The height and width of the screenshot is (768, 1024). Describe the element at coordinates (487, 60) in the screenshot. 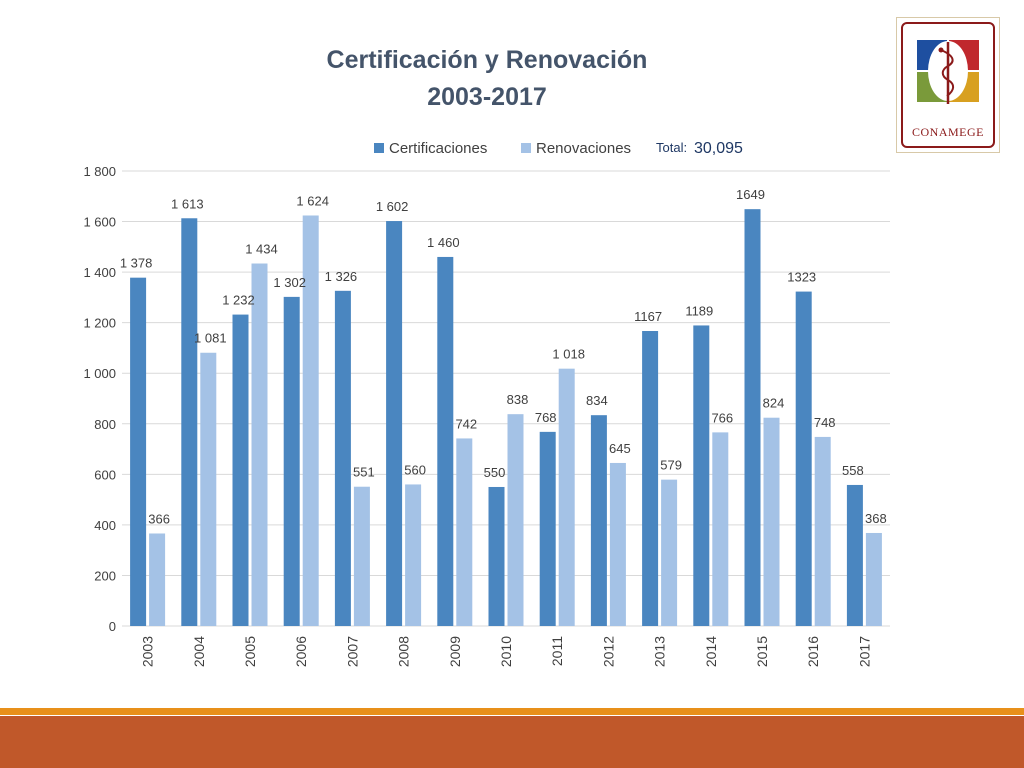

I see `chart-title-line-1: Certificación y Renovación` at that location.